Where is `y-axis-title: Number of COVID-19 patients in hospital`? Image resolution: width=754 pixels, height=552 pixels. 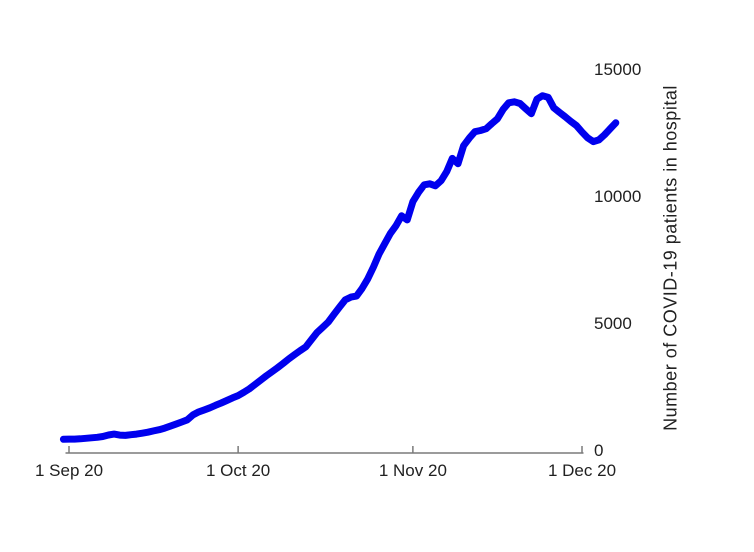
y-axis-title: Number of COVID-19 patients in hospital is located at coordinates (670, 258).